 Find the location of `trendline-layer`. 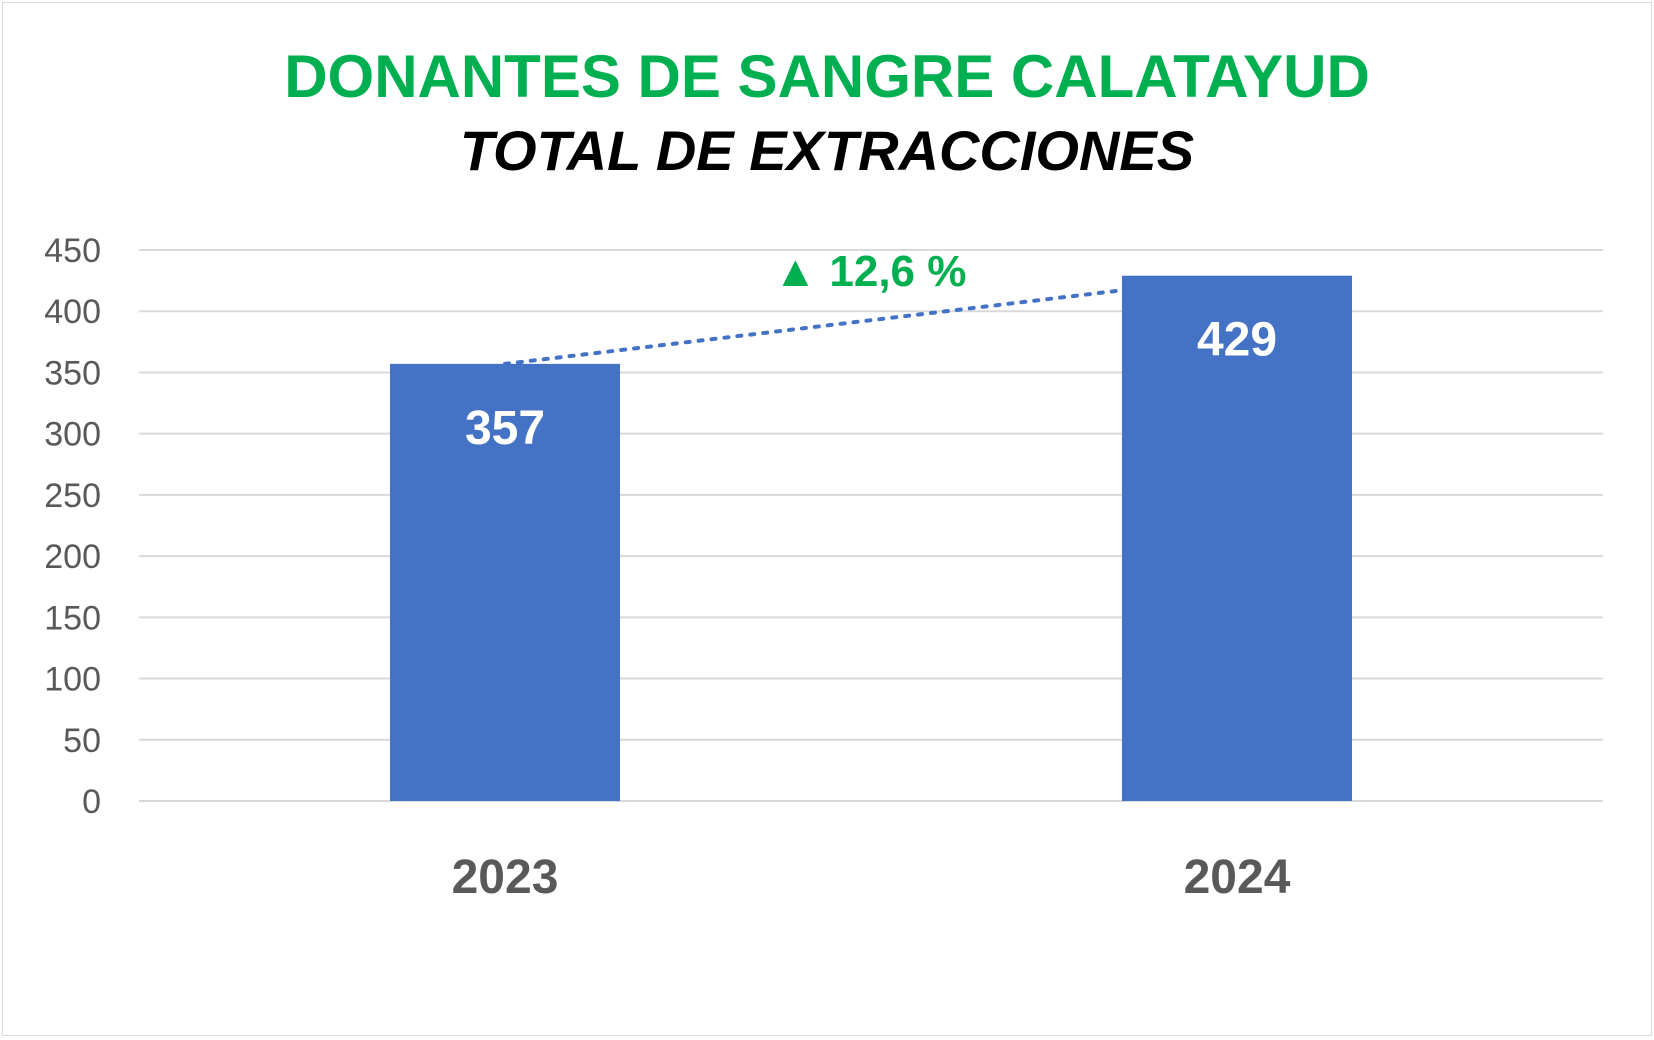

trendline-layer is located at coordinates (866, 320).